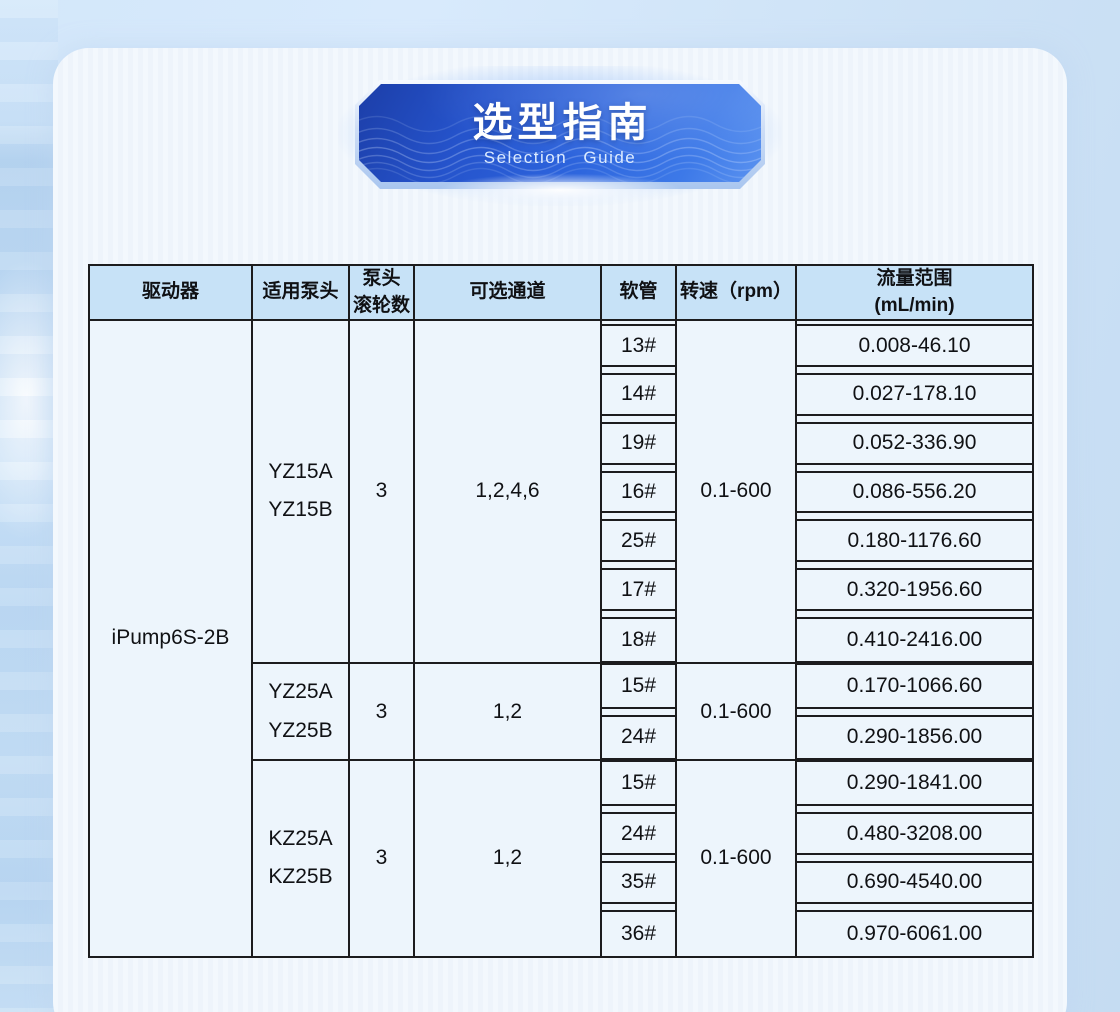  I want to click on table-row: 19# 0.052-336.90, so click(561, 443).